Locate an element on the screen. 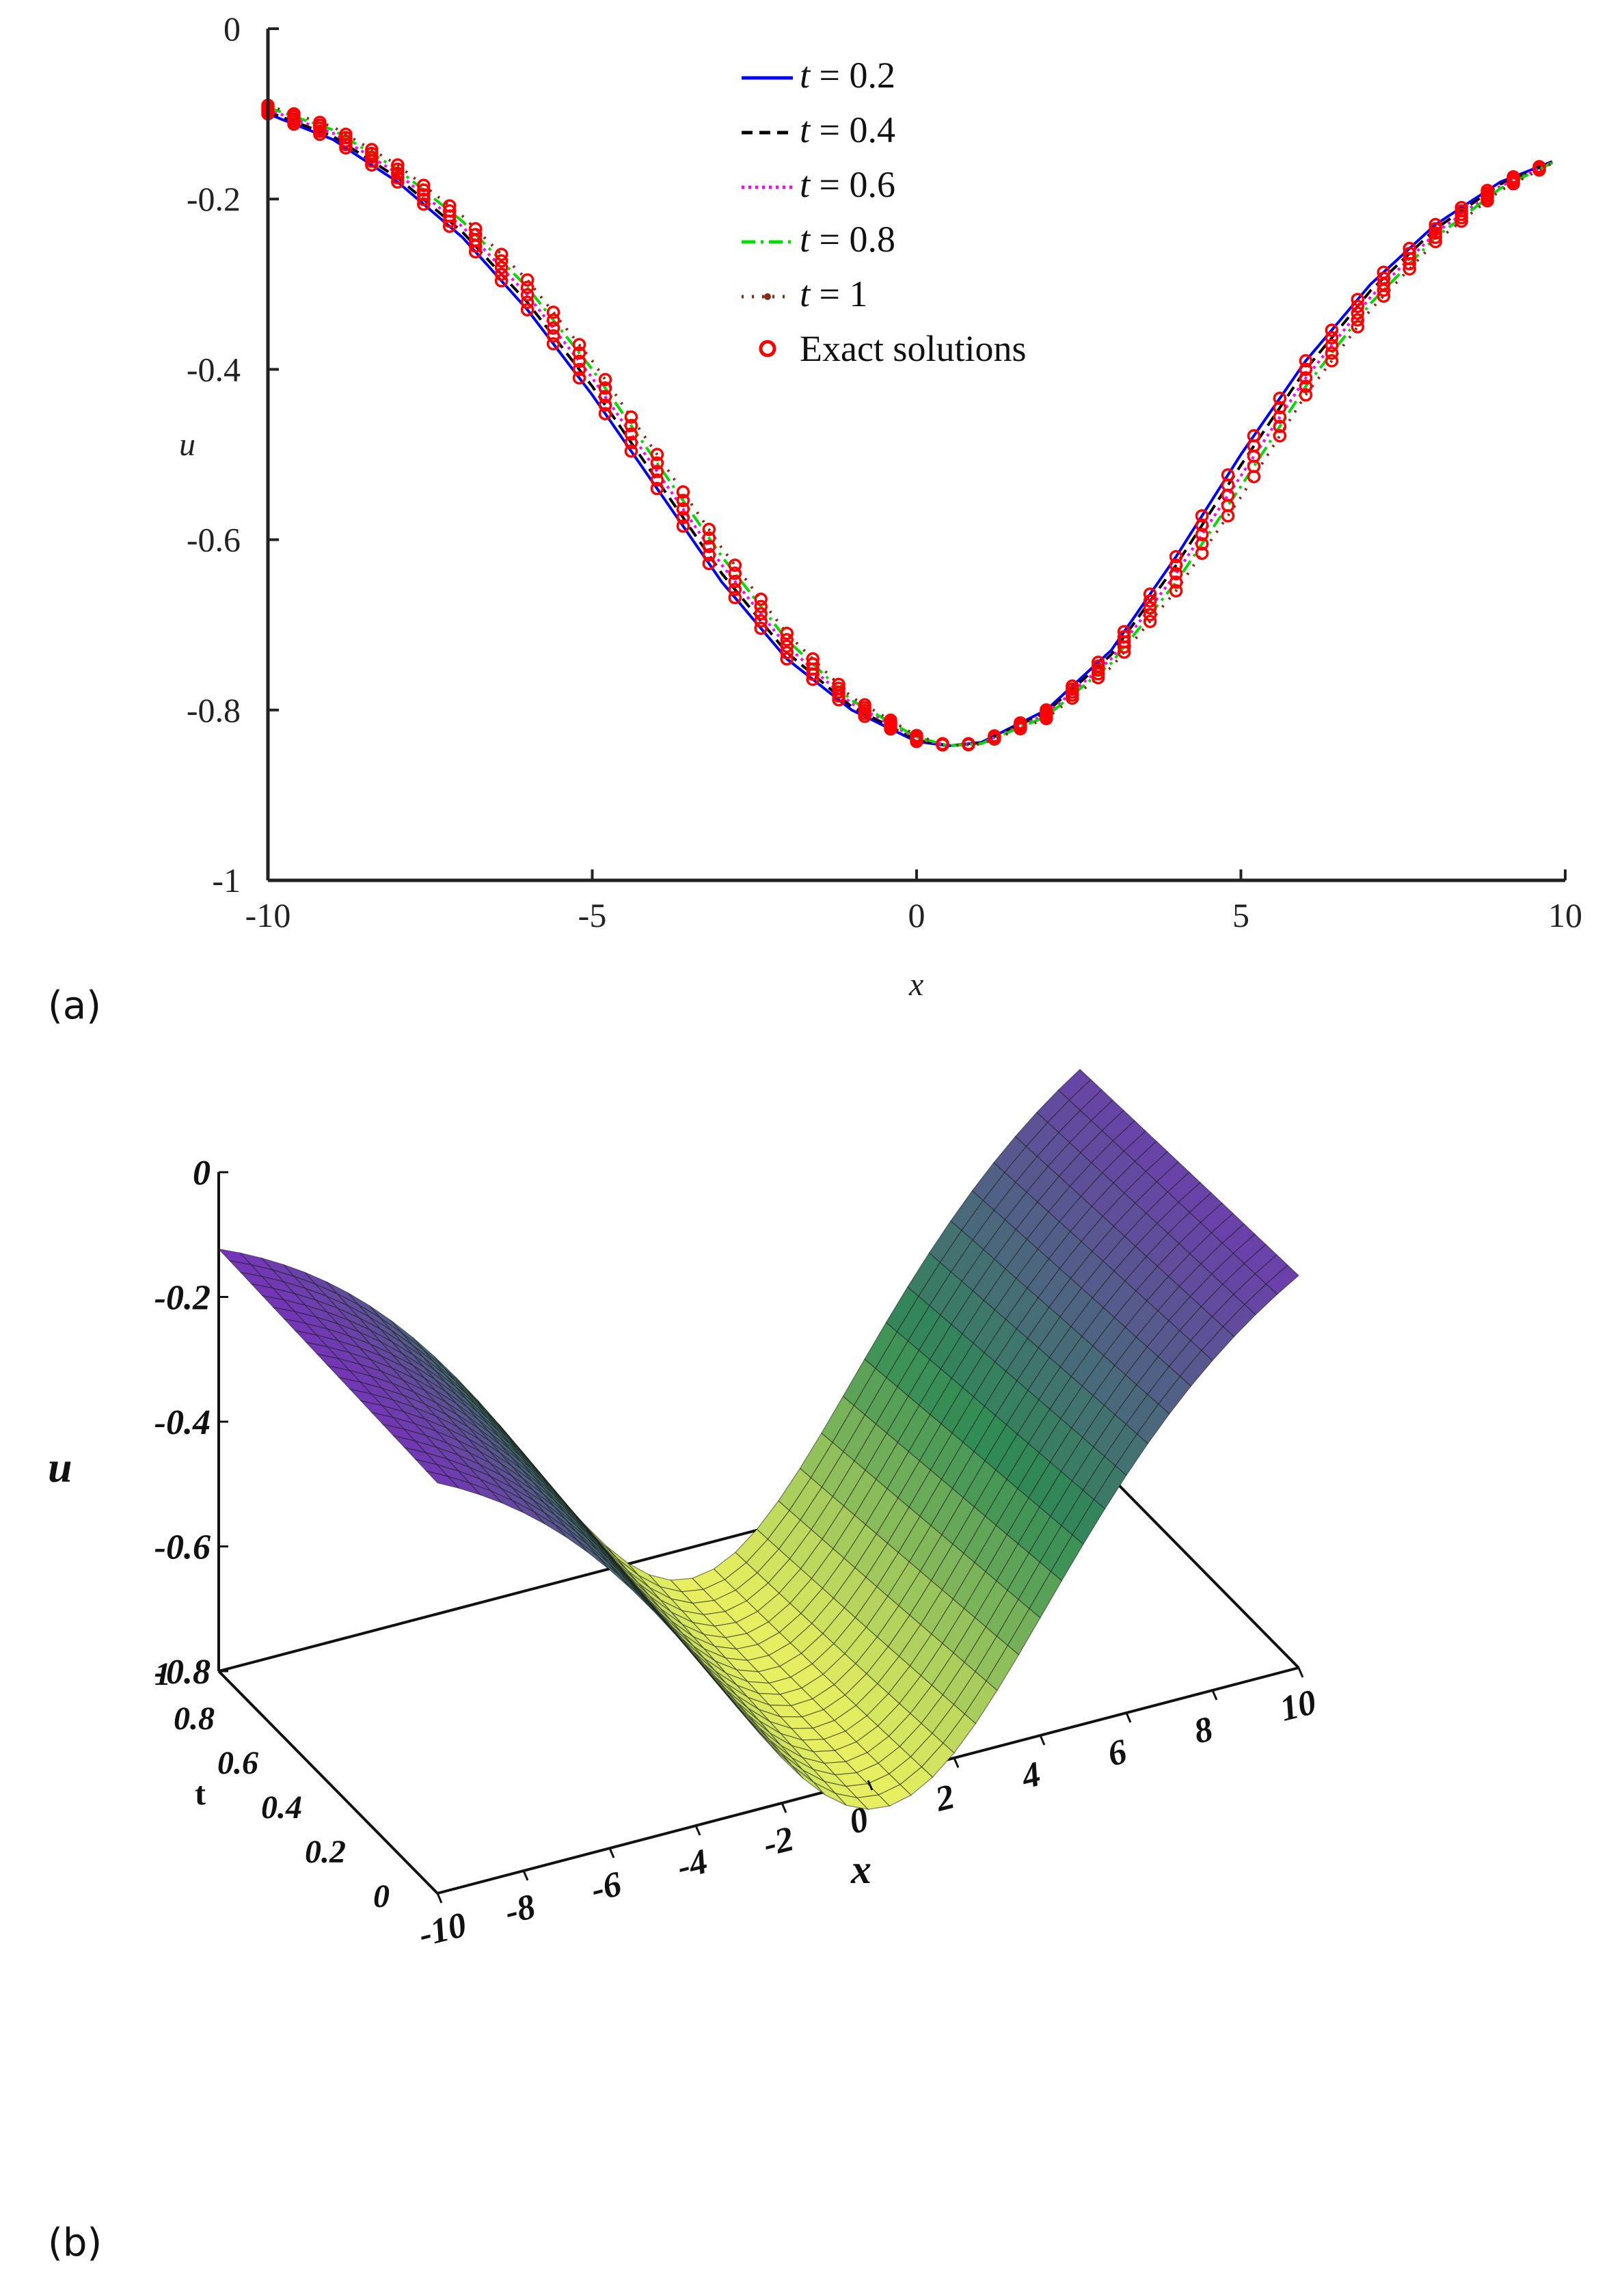 The width and height of the screenshot is (1624, 2287). t-tick-label-3d: 1 is located at coordinates (162, 1674).